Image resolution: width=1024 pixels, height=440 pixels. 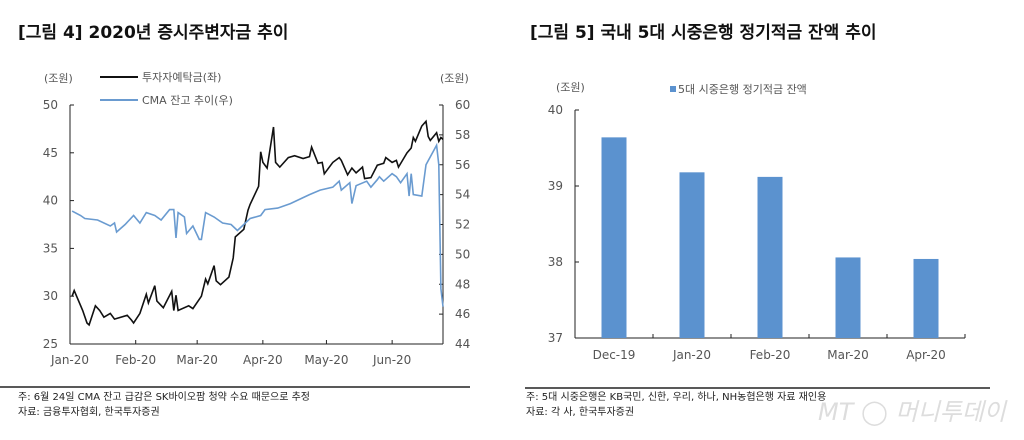 What do you see at coordinates (58, 78) in the screenshot?
I see `left-axis-unit: (조원)` at bounding box center [58, 78].